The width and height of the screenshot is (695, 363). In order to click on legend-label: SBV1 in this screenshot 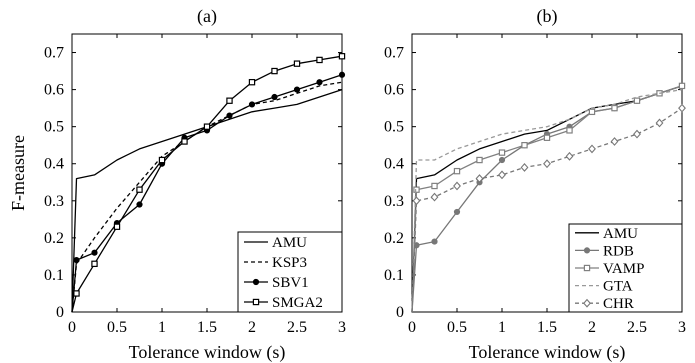, I will do `click(290, 283)`.